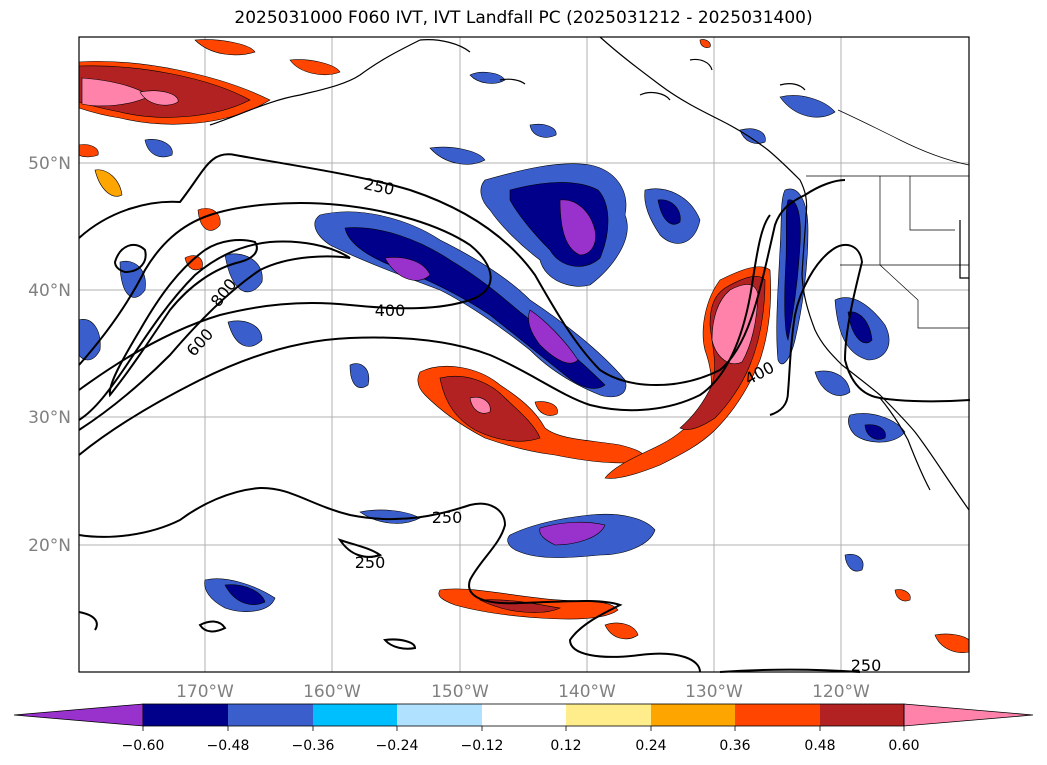 This screenshot has width=1047, height=765. What do you see at coordinates (49, 355) in the screenshot?
I see `lat-labels: 50°N 40°N 30°N 20°N` at bounding box center [49, 355].